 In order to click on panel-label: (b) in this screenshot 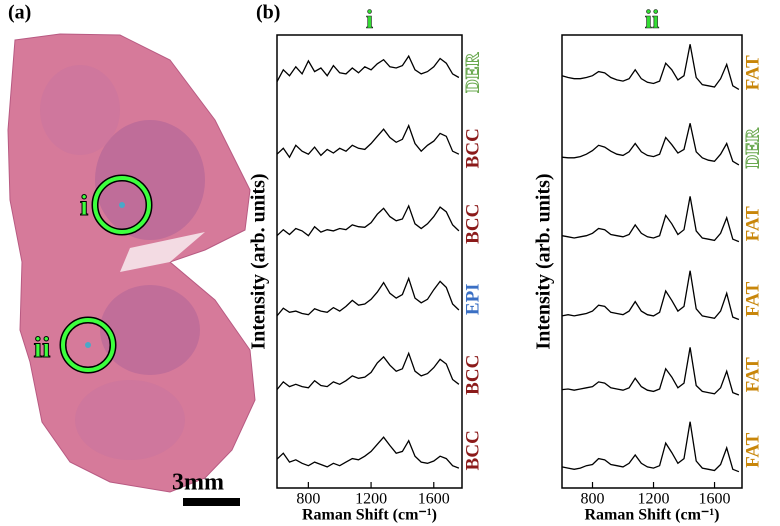, I will do `click(268, 13)`.